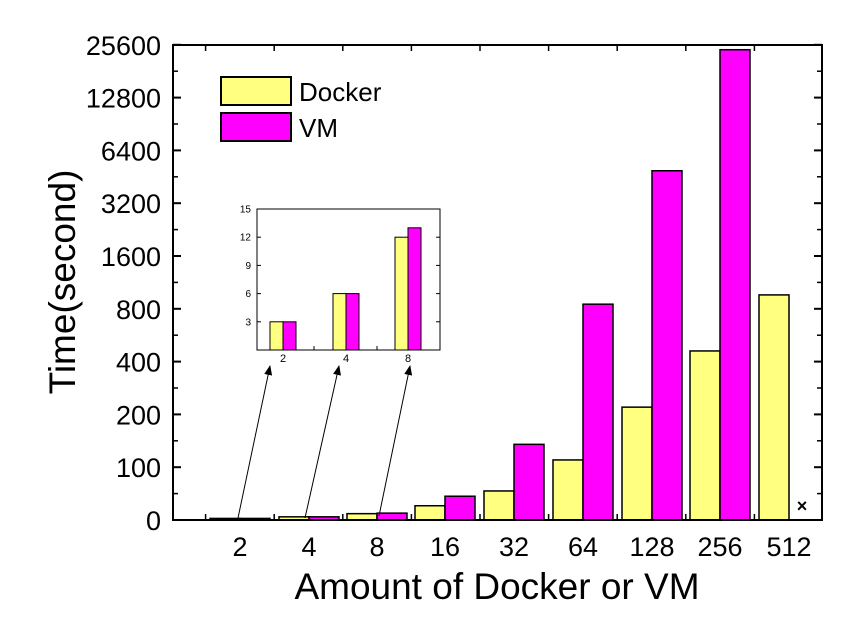  What do you see at coordinates (283, 359) in the screenshot?
I see `inset-x-tick-label: 2` at bounding box center [283, 359].